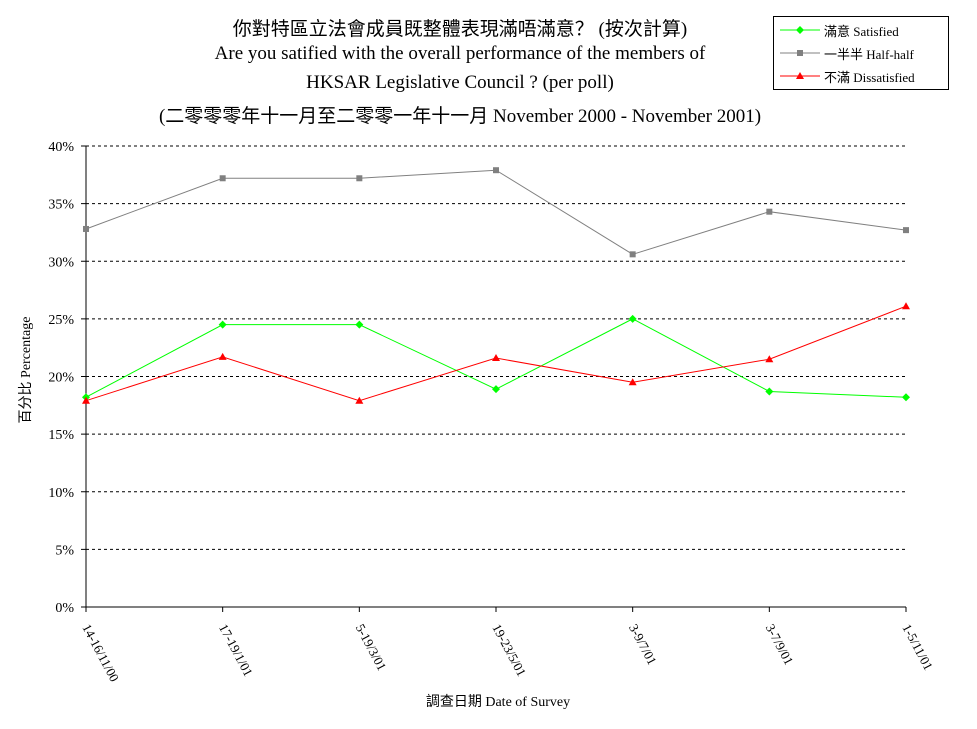  I want to click on legend-swatch-half-half, so click(800, 53).